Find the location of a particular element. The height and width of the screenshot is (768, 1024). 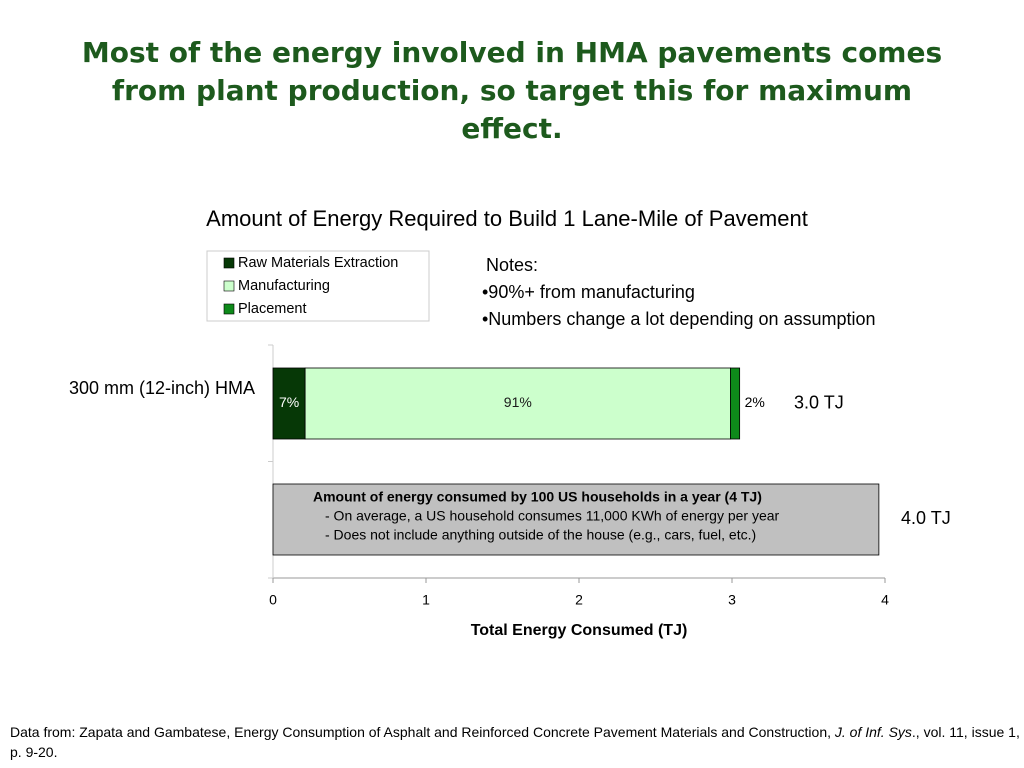

footer-text: ., vol. 11, issue 1, p. 9-20. is located at coordinates (515, 742).